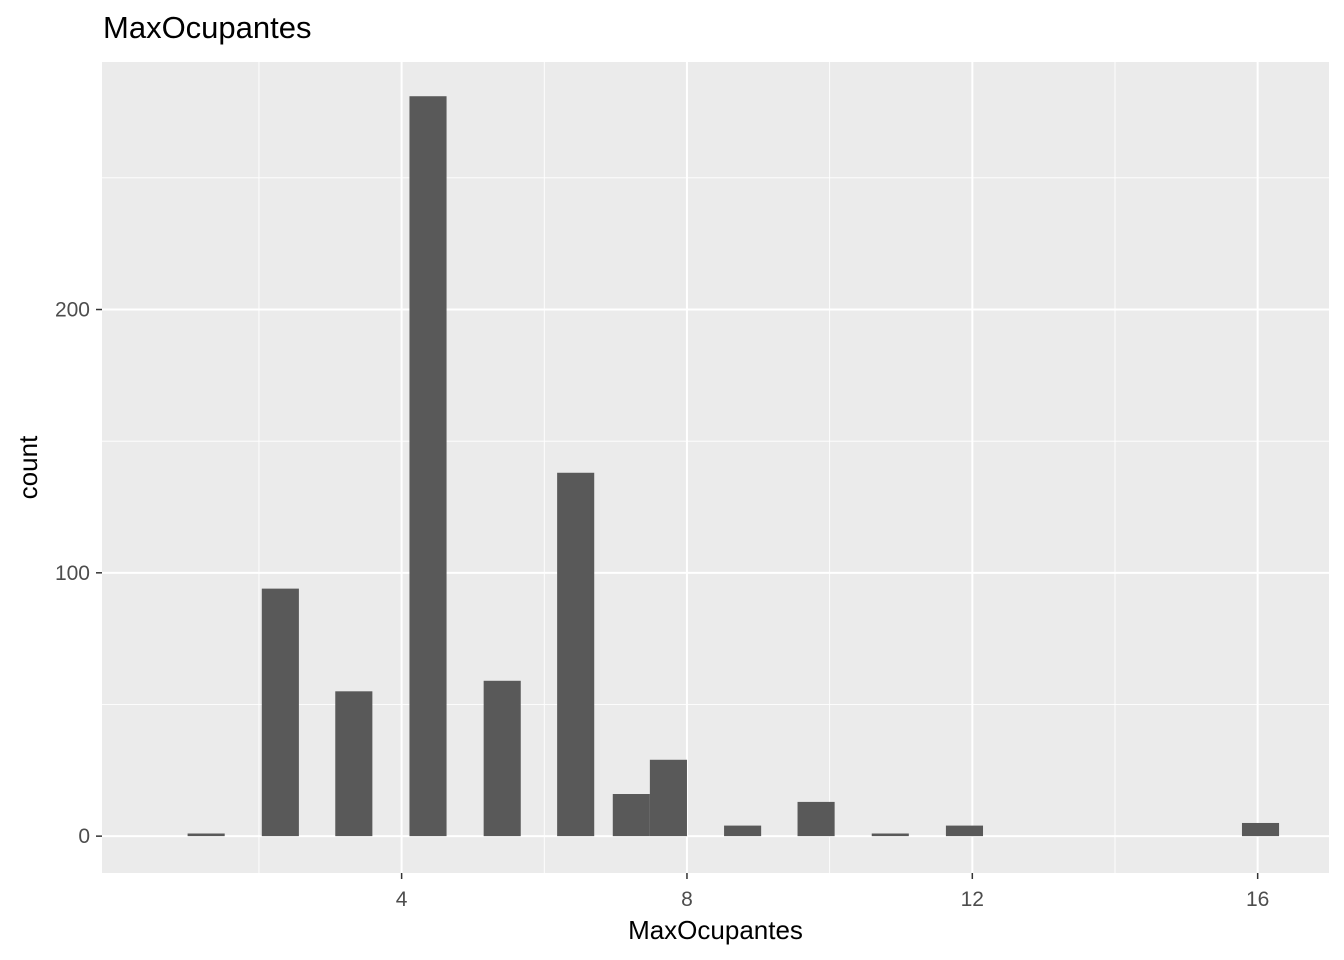  I want to click on x-axis-title: MaxOcupantes, so click(715, 930).